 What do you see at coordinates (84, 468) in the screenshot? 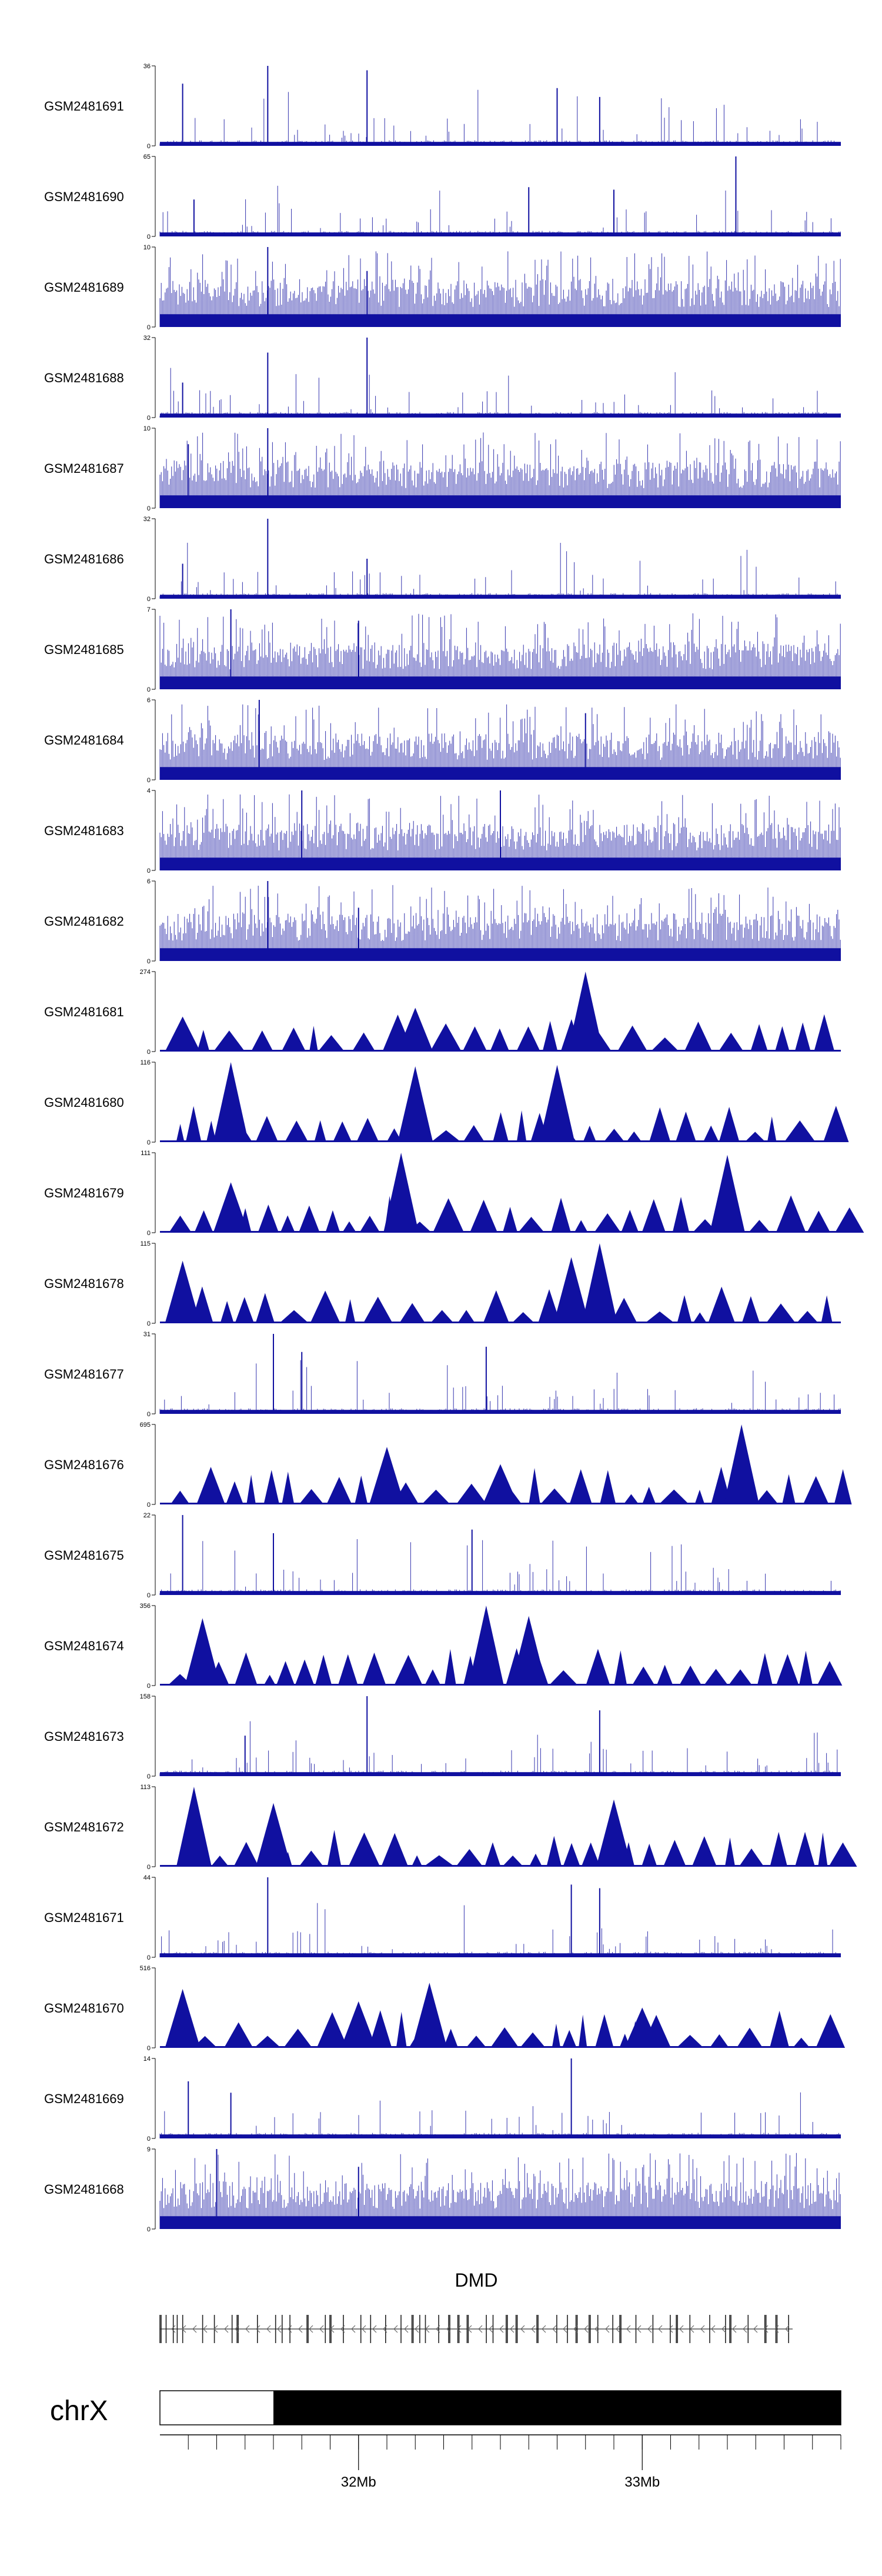
I see `track-label: GSM2481687` at bounding box center [84, 468].